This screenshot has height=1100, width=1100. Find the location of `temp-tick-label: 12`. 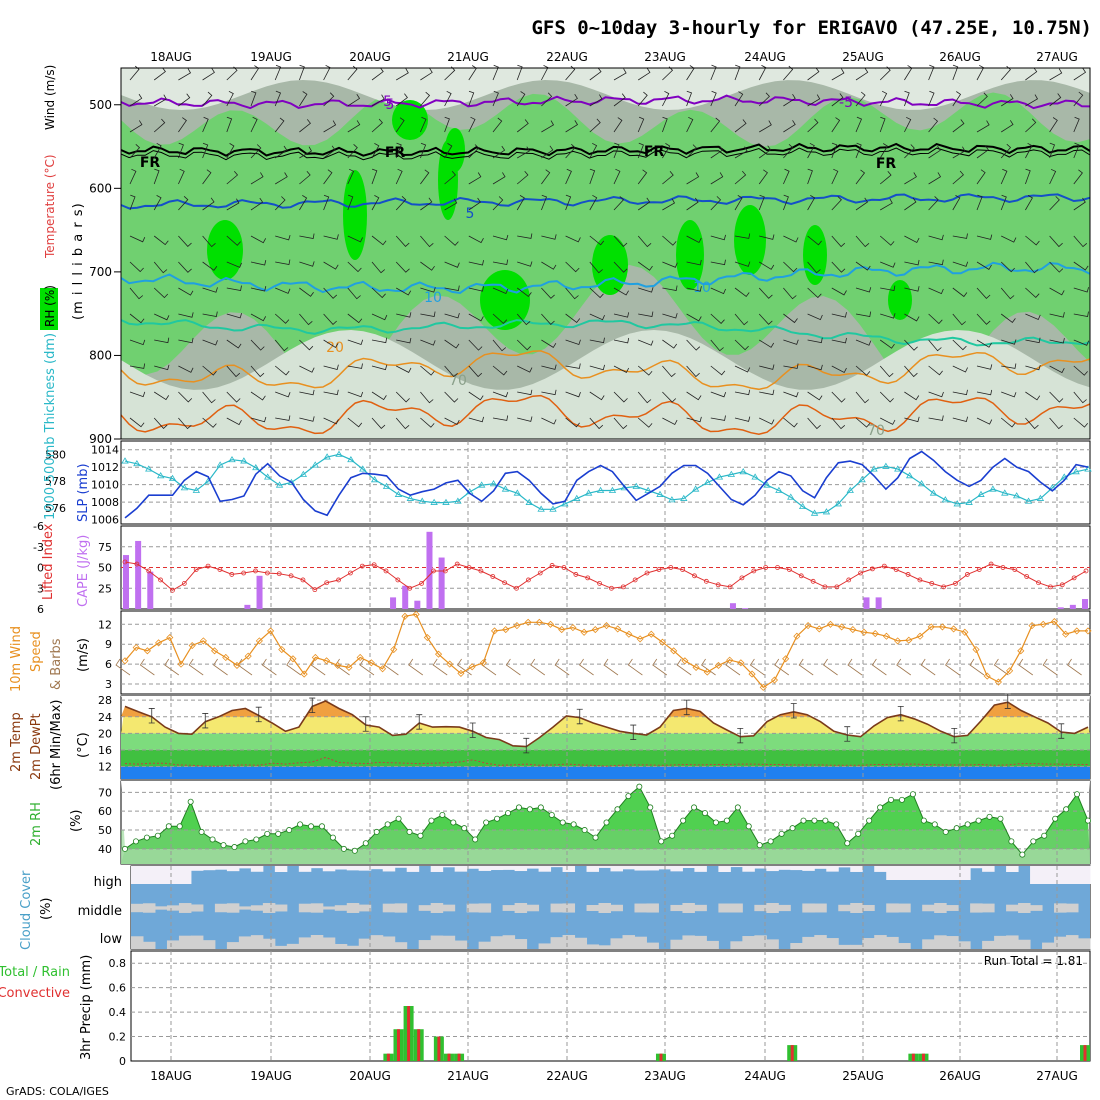

temp-tick-label: 12 is located at coordinates (105, 767).